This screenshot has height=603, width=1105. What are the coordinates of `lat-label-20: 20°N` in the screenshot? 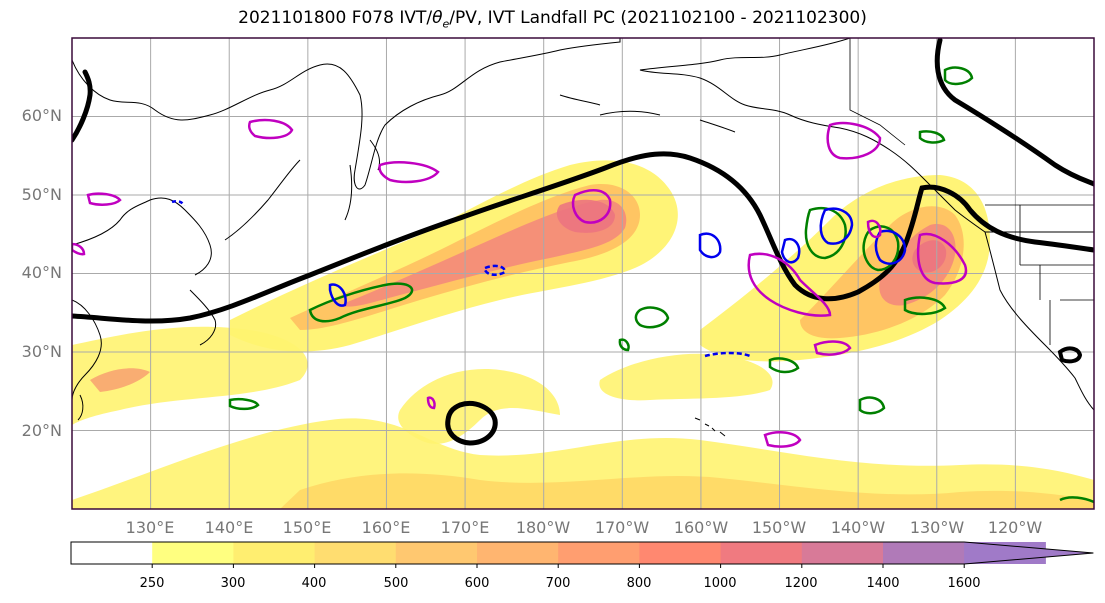 It's located at (41, 430).